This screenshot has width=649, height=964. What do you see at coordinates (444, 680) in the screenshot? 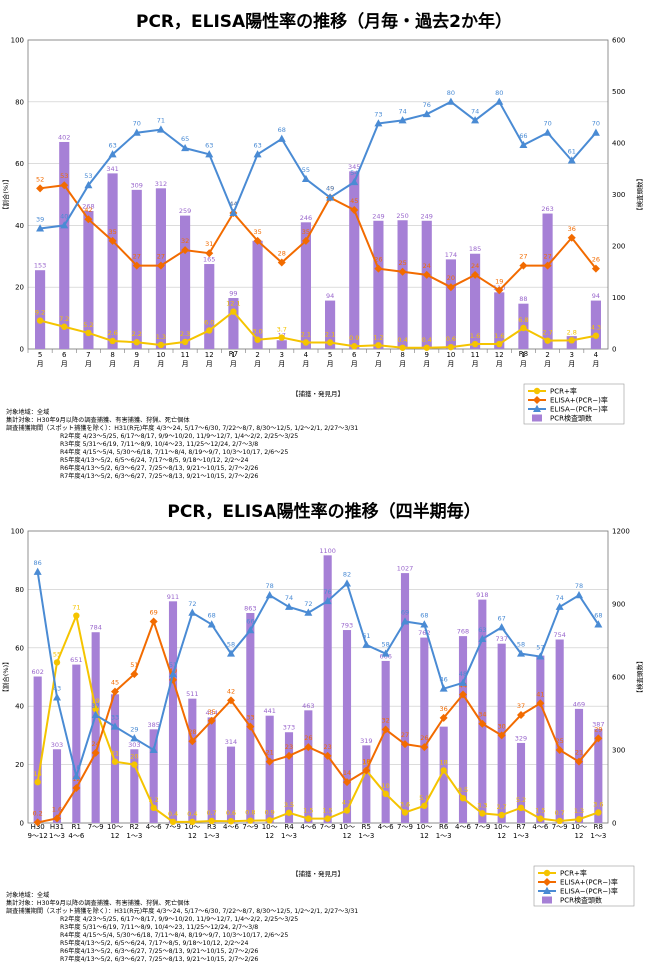
I see `point-label-elisa-negative: 46` at bounding box center [444, 680].